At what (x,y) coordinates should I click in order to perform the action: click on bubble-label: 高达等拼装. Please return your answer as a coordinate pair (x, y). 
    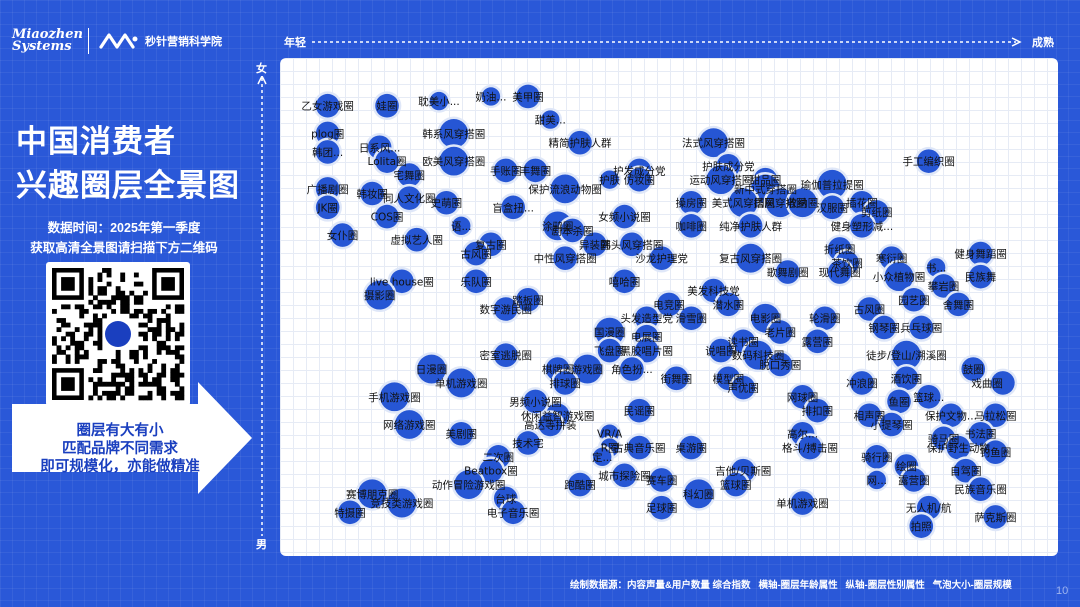
    Looking at the image, I should click on (550, 425).